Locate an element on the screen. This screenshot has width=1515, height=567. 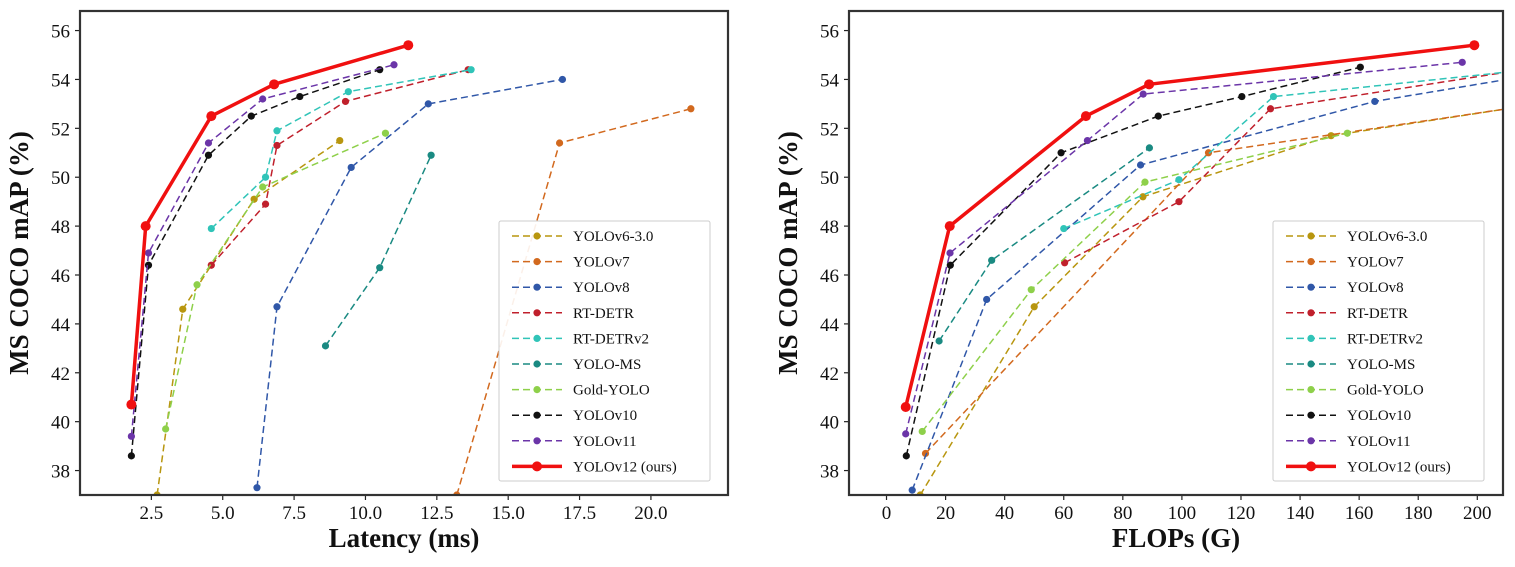
legend-label: RT-DETRv2 is located at coordinates (611, 339).